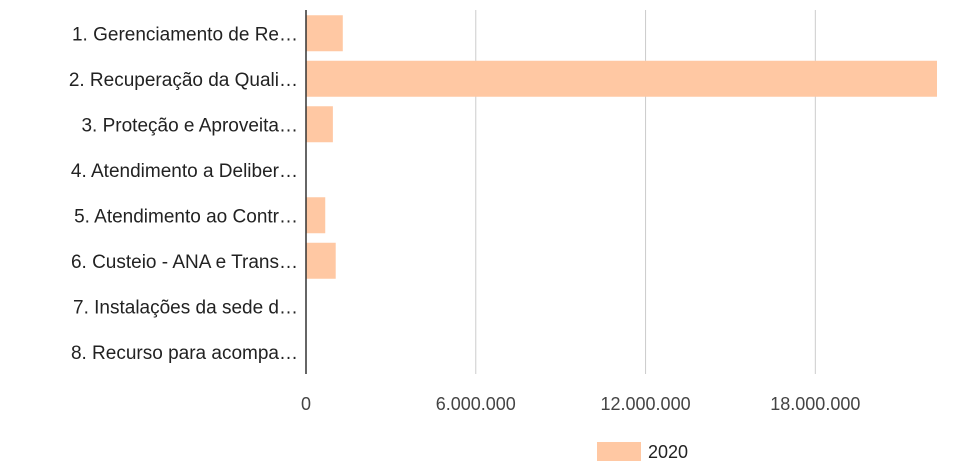  I want to click on x-tick-label: 12.000.000, so click(646, 404).